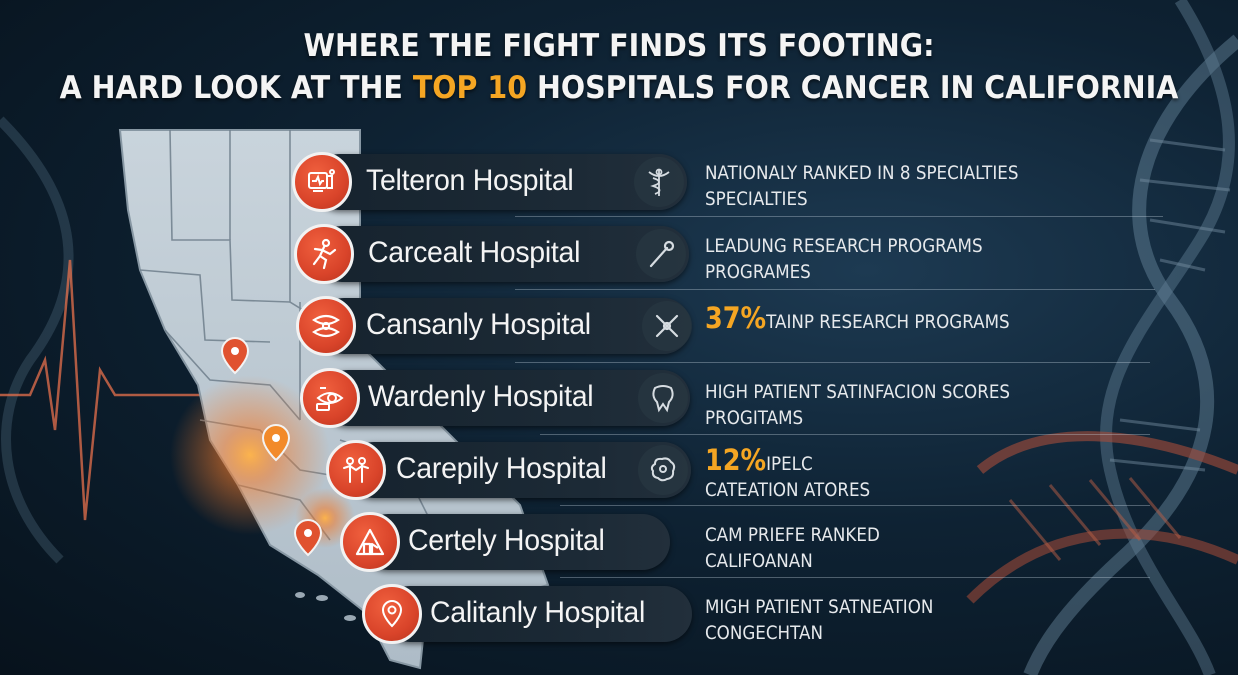 Image resolution: width=1238 pixels, height=675 pixels. I want to click on title-accent: TOP 10, so click(470, 88).